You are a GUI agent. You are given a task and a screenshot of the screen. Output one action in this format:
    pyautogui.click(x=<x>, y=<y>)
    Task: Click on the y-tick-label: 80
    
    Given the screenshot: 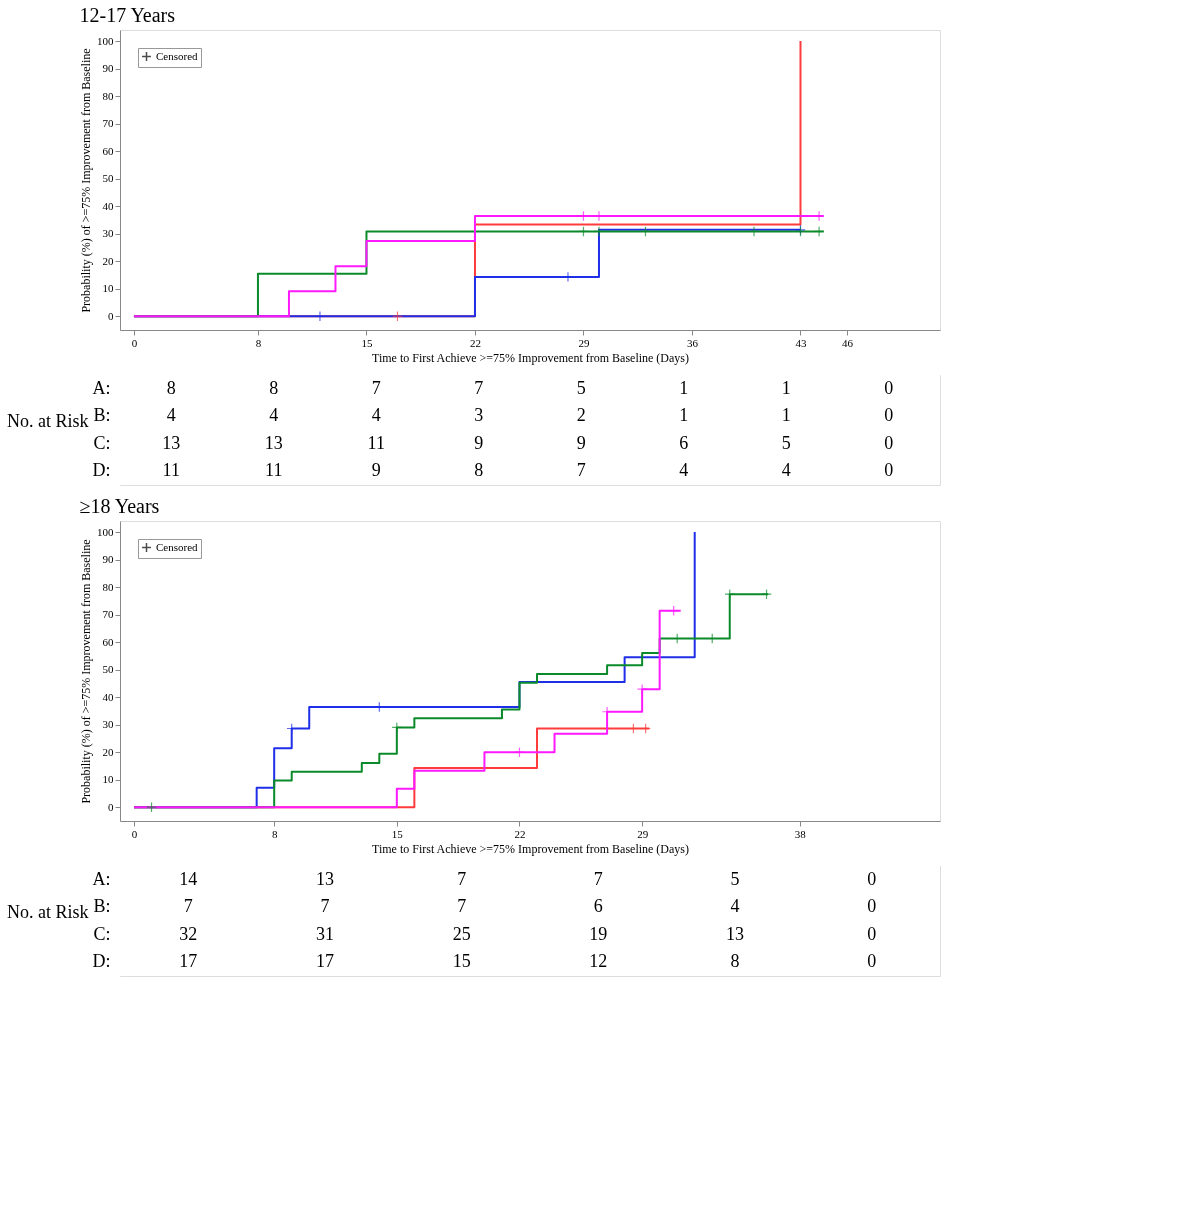 What is the action you would take?
    pyautogui.click(x=108, y=95)
    